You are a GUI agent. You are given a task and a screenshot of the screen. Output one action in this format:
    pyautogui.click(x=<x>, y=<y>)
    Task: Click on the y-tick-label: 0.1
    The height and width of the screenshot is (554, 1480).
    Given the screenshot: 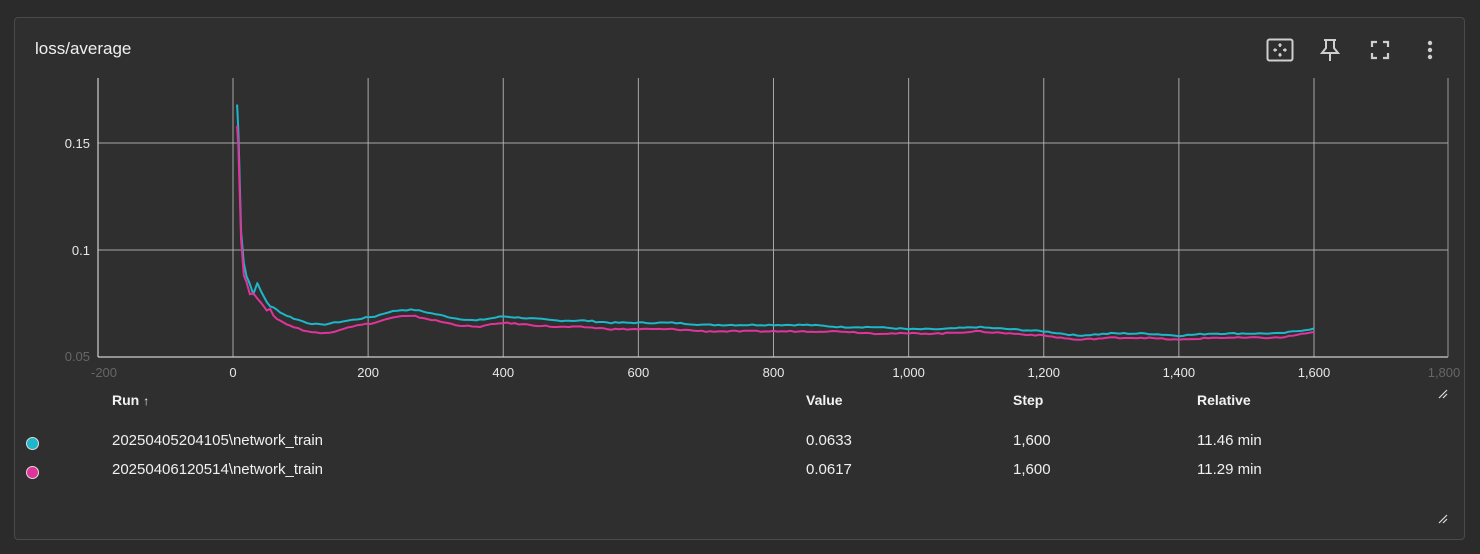 What is the action you would take?
    pyautogui.click(x=81, y=250)
    